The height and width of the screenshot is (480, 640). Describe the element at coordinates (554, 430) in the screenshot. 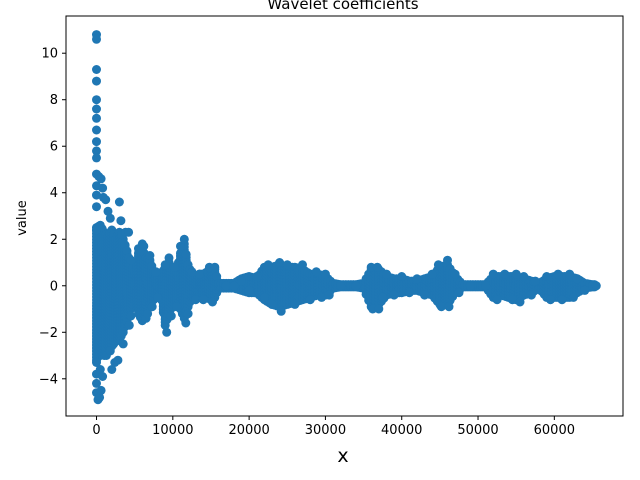

I see `x-tick-label: 60000` at that location.